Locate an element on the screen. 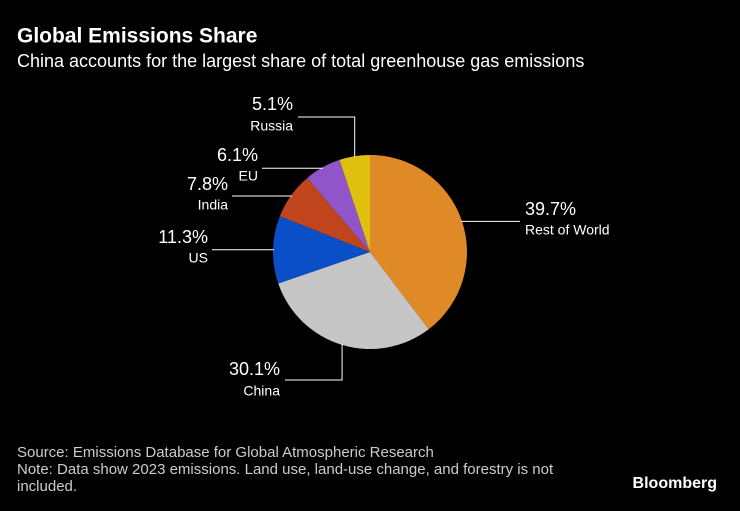 The width and height of the screenshot is (740, 511). data-label: 7.8% is located at coordinates (207, 184).